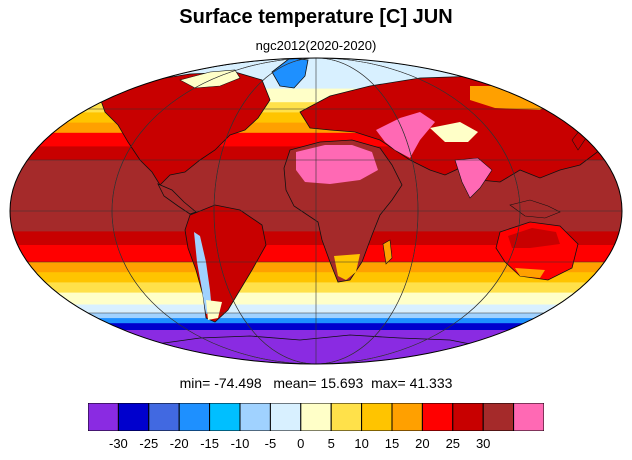 The image size is (632, 460). Describe the element at coordinates (238, 383) in the screenshot. I see `min-value: -74.498` at that location.